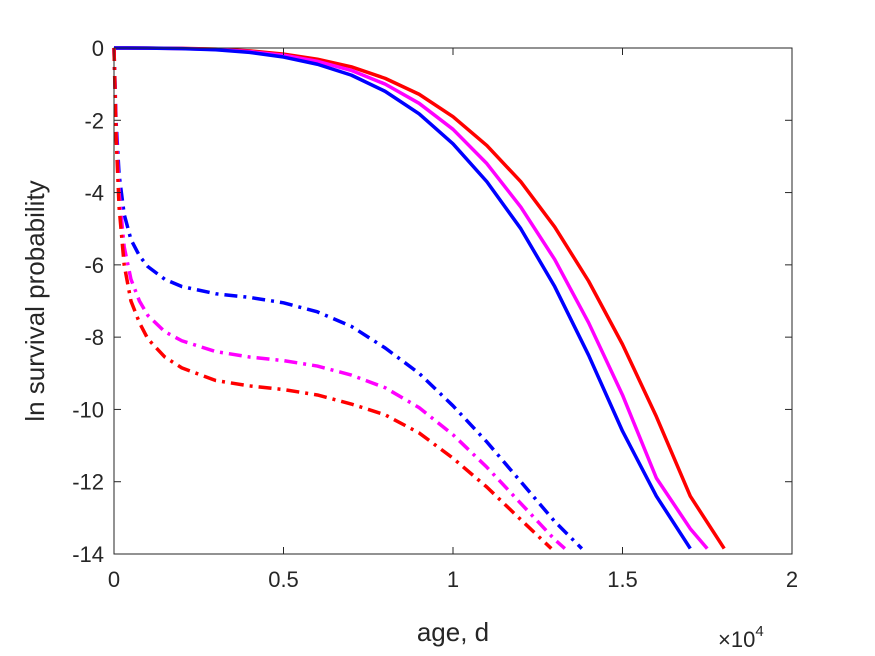  I want to click on x-axis-label: age, d, so click(453, 632).